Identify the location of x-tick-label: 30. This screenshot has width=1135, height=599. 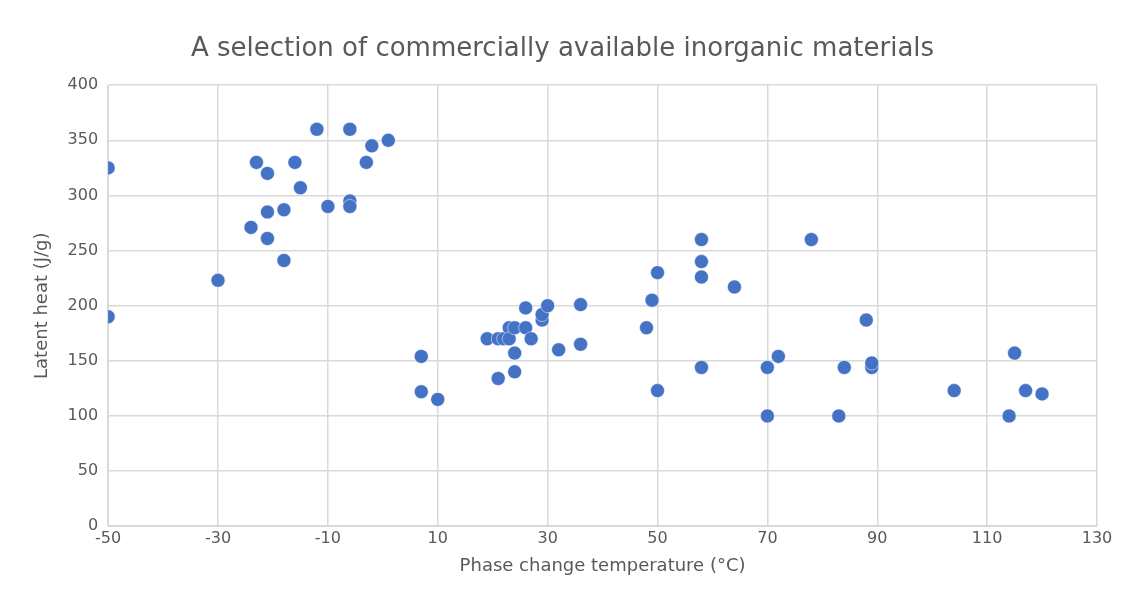
(547, 537).